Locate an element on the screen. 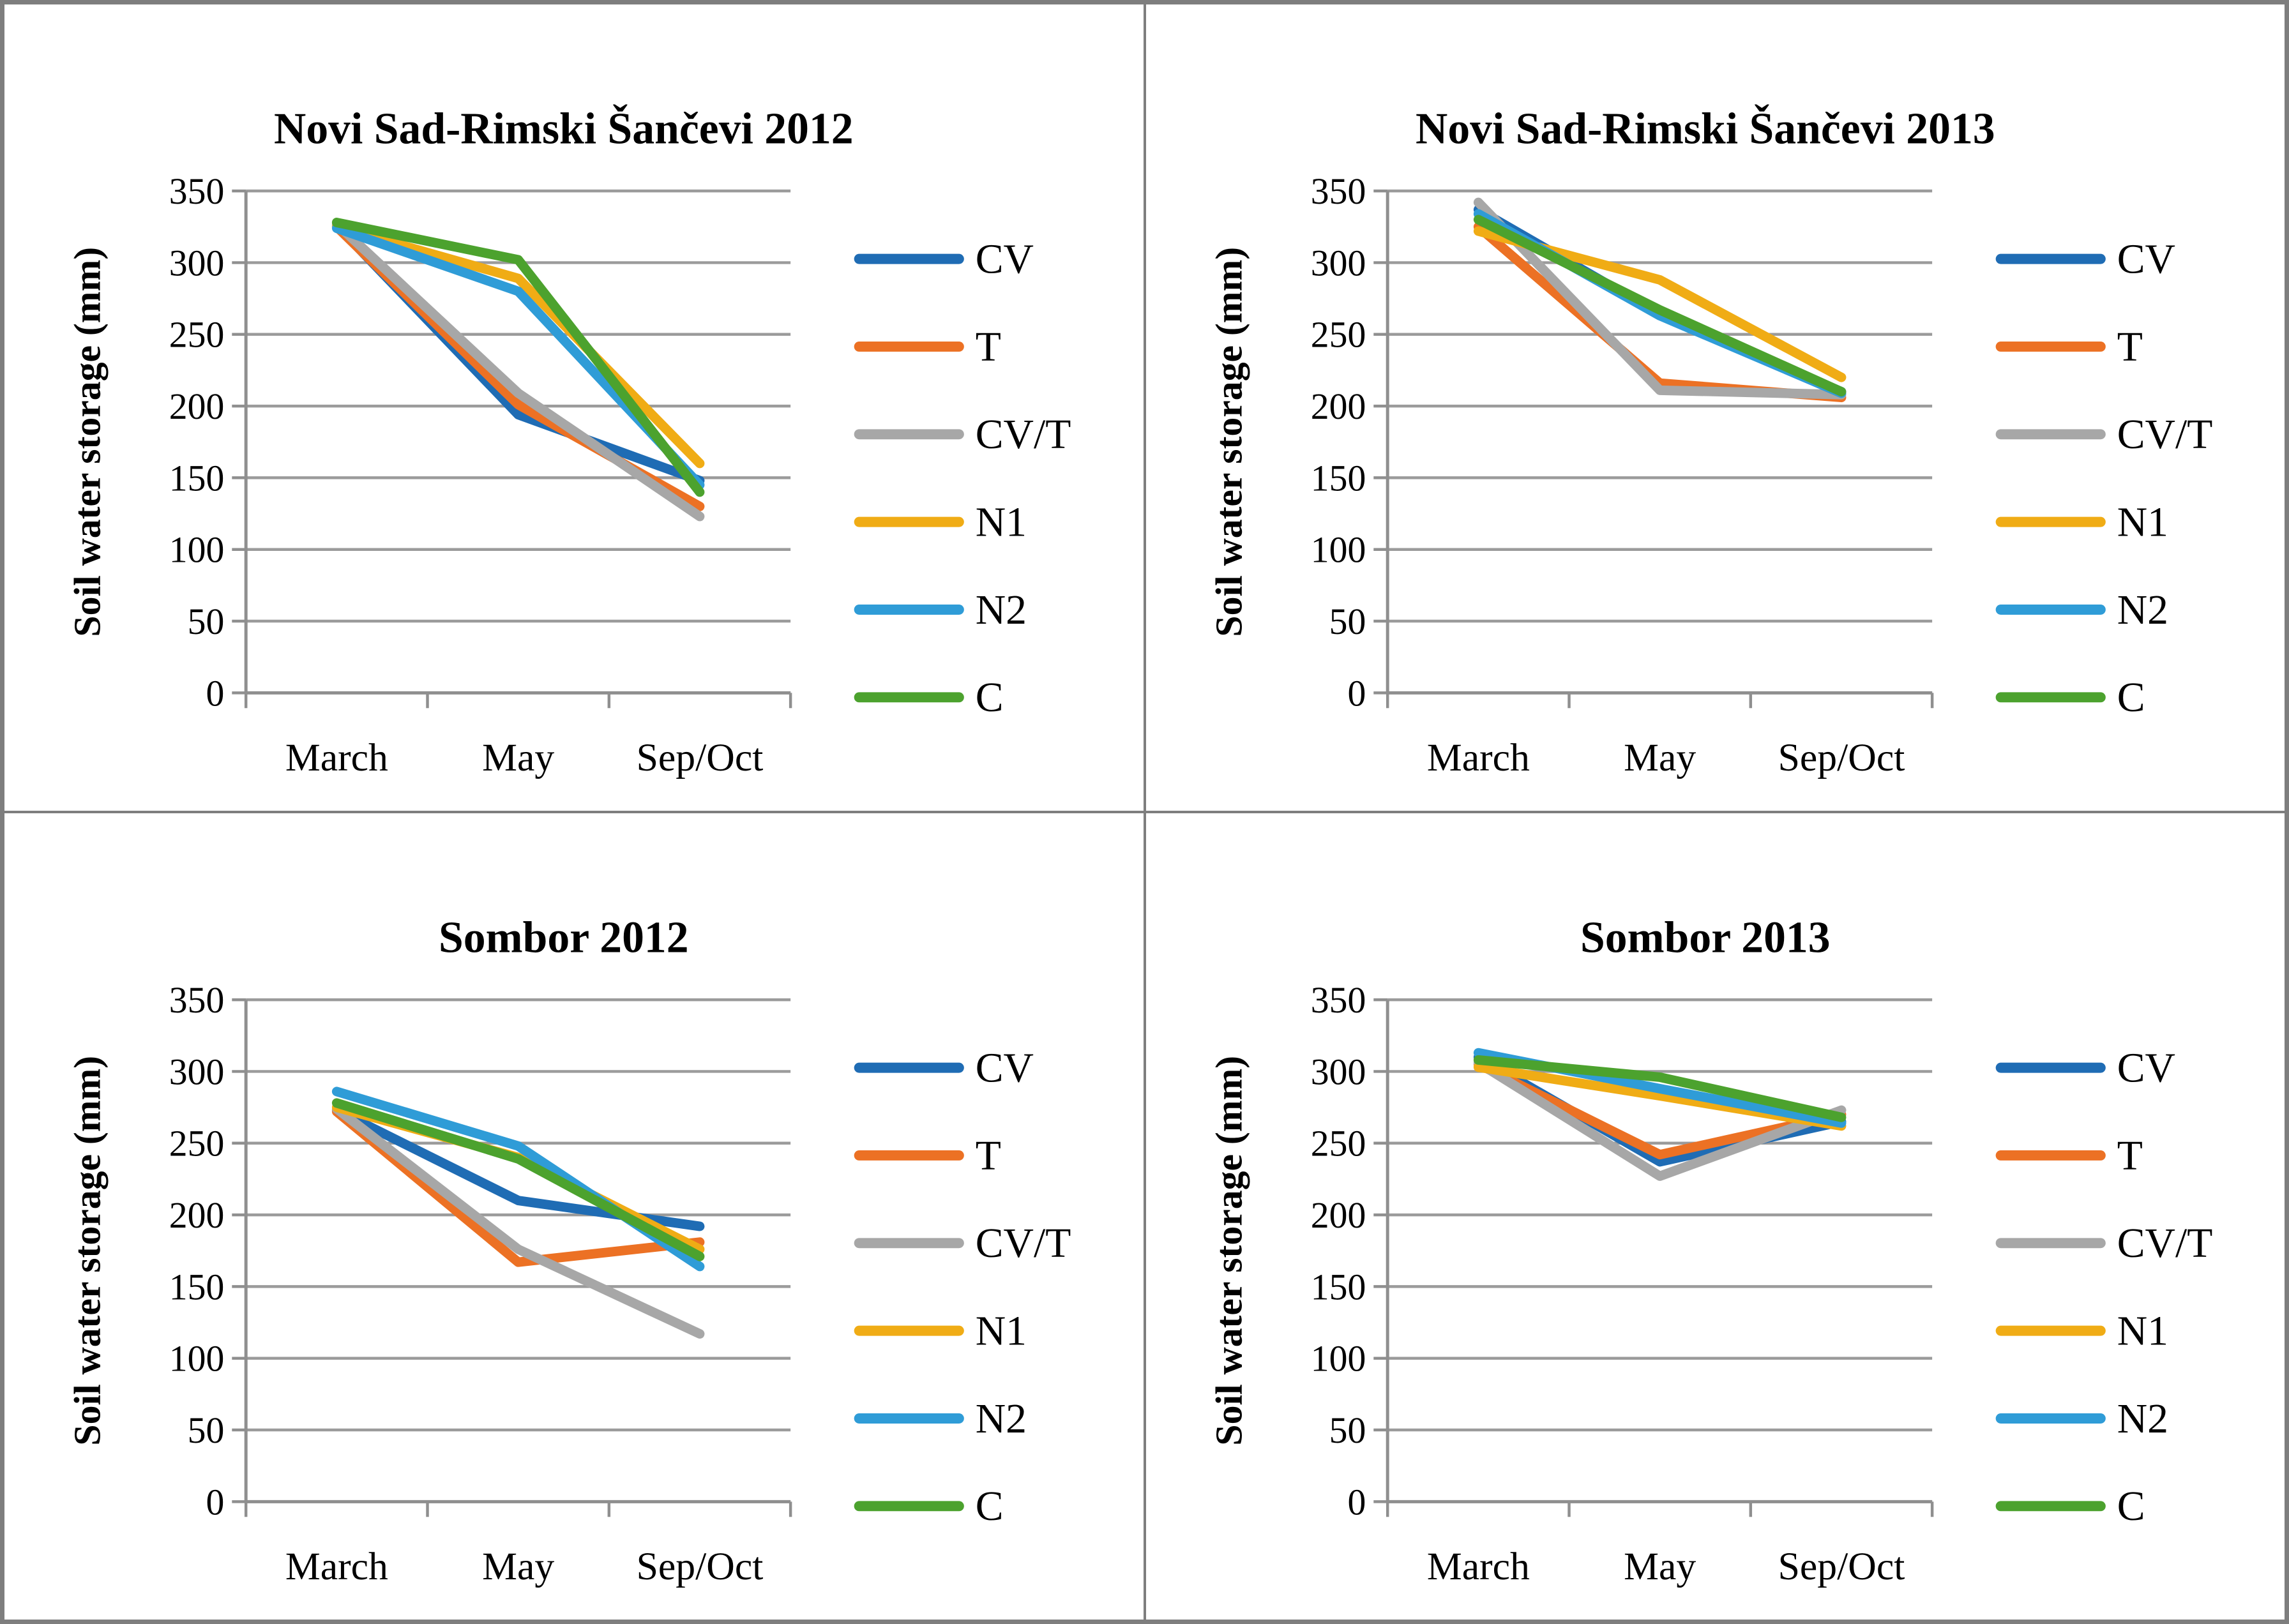 The image size is (2289, 1624). series-line-T is located at coordinates (518, 1186).